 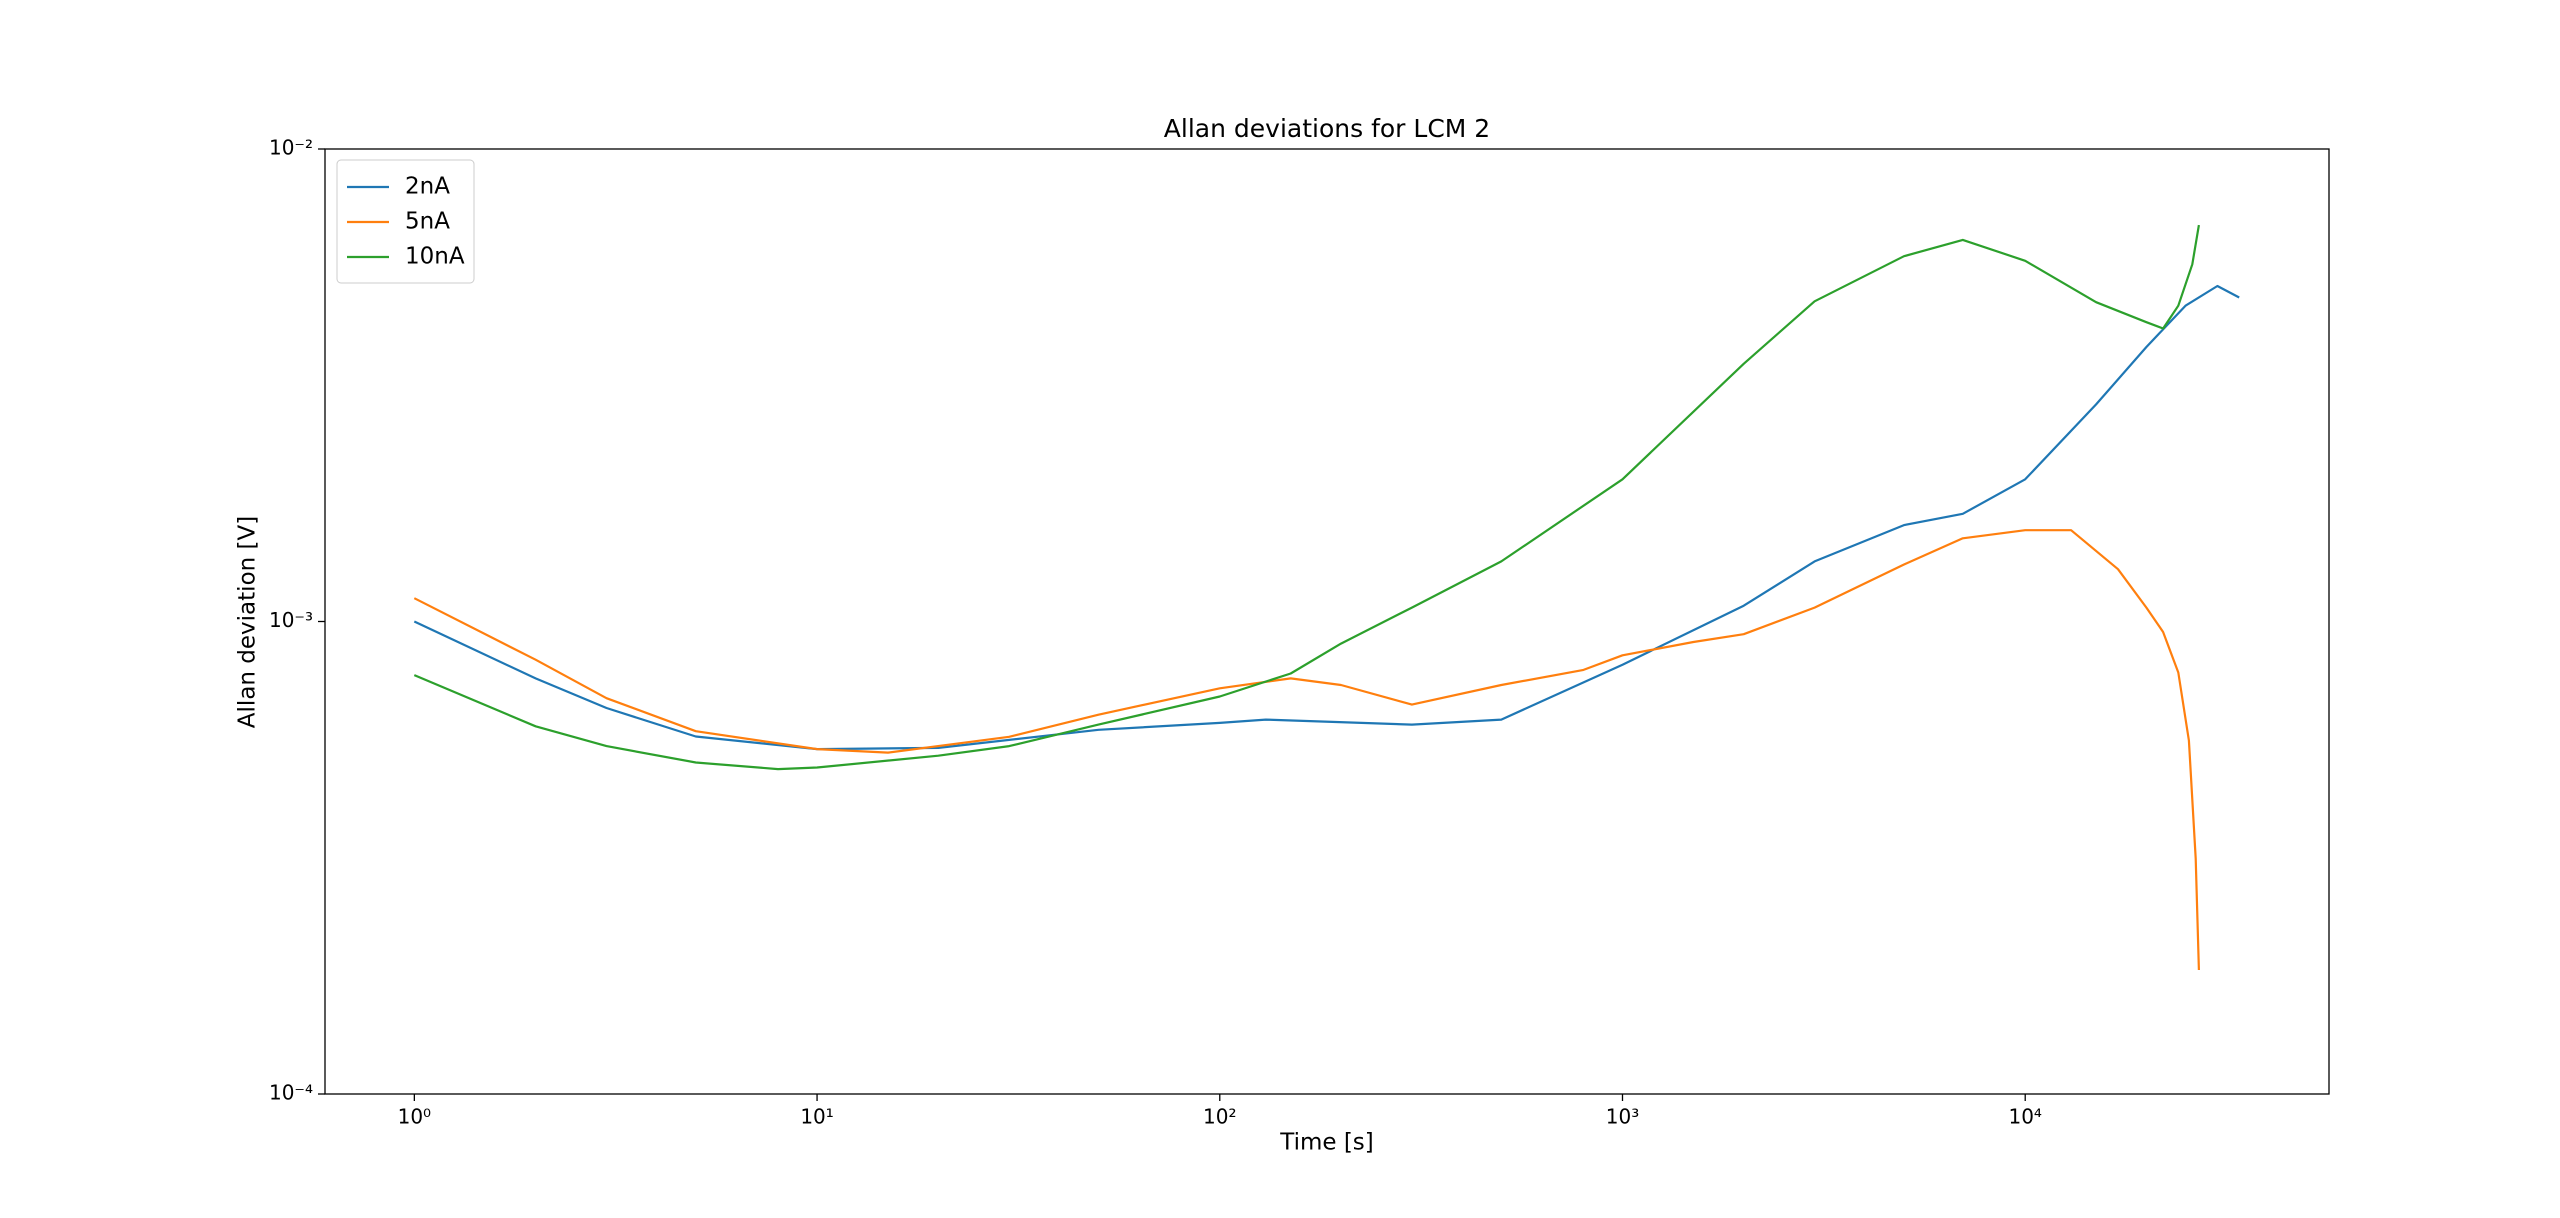 I want to click on x-tick-label: 10³, so click(x=1622, y=1117).